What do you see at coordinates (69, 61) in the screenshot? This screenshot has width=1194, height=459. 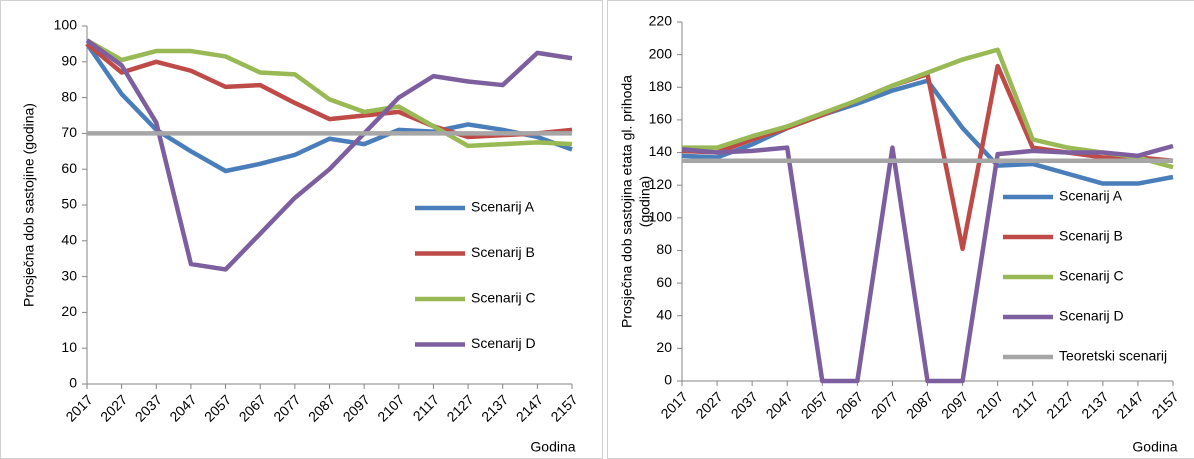 I see `y-tick-label: 90` at bounding box center [69, 61].